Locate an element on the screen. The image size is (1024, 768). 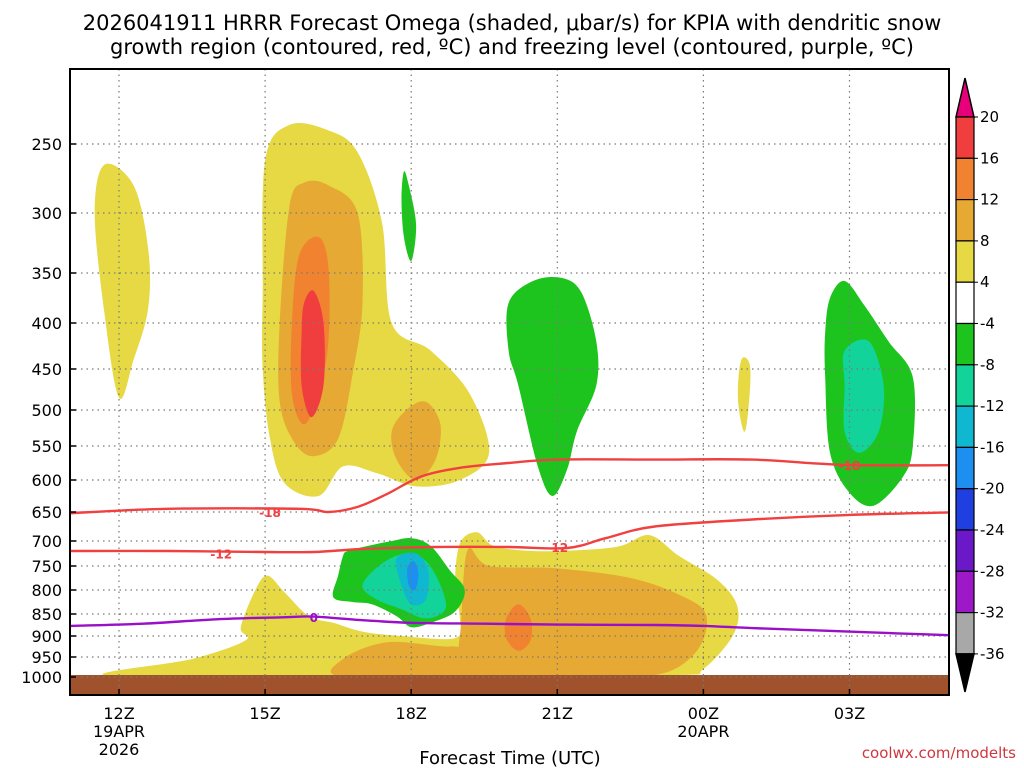
y-tick-label-450: 450 is located at coordinates (46, 369).